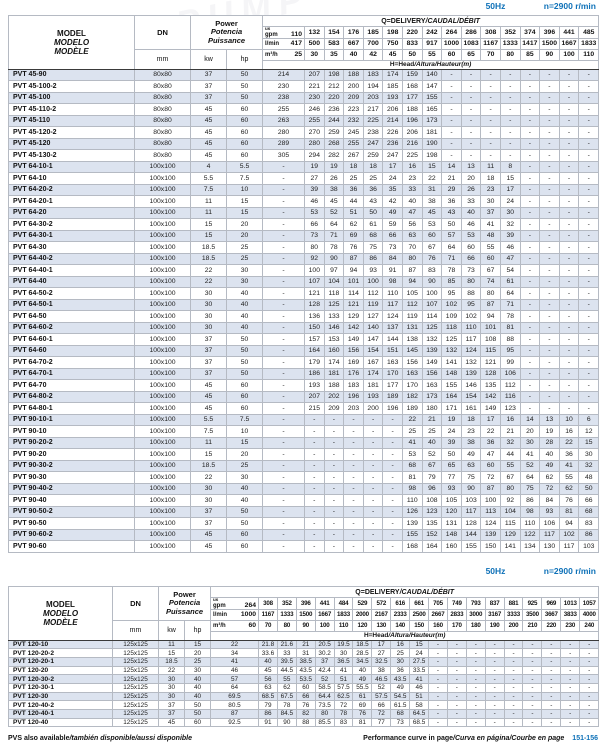  I want to click on head-value-cell: 30, so click(343, 653).